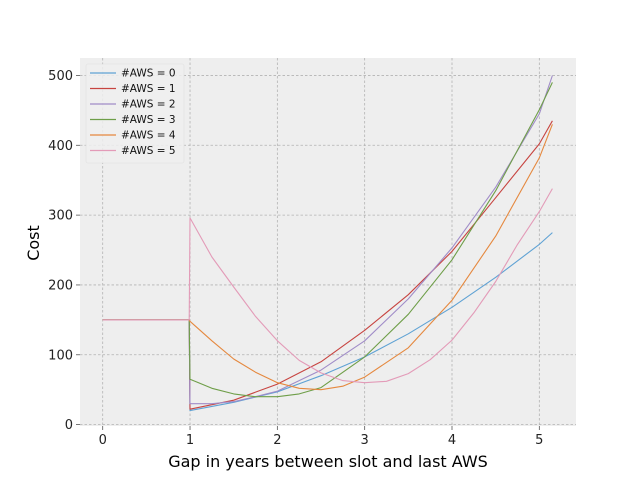 The height and width of the screenshot is (484, 640). I want to click on x-tick-label: 1, so click(190, 440).